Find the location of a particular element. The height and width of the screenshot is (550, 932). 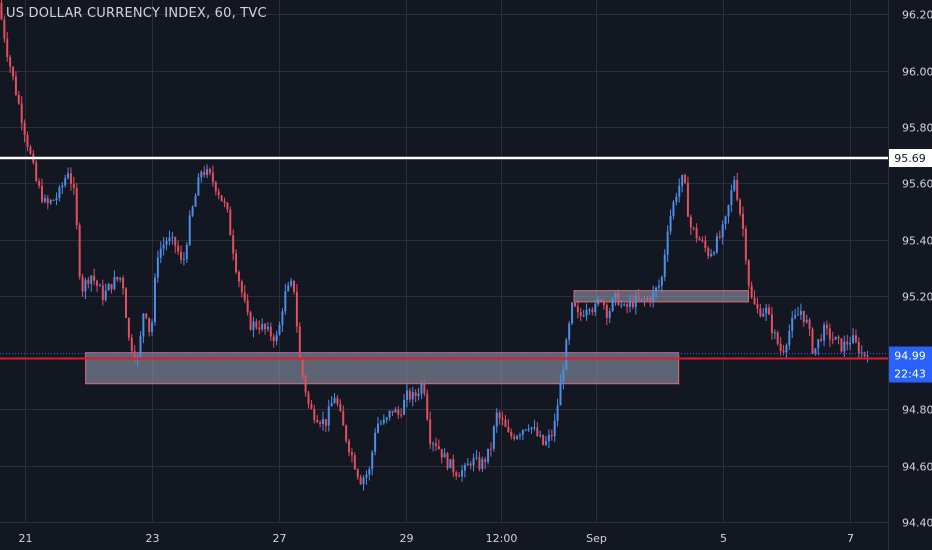

y-tick-label: 95.80 is located at coordinates (917, 128).